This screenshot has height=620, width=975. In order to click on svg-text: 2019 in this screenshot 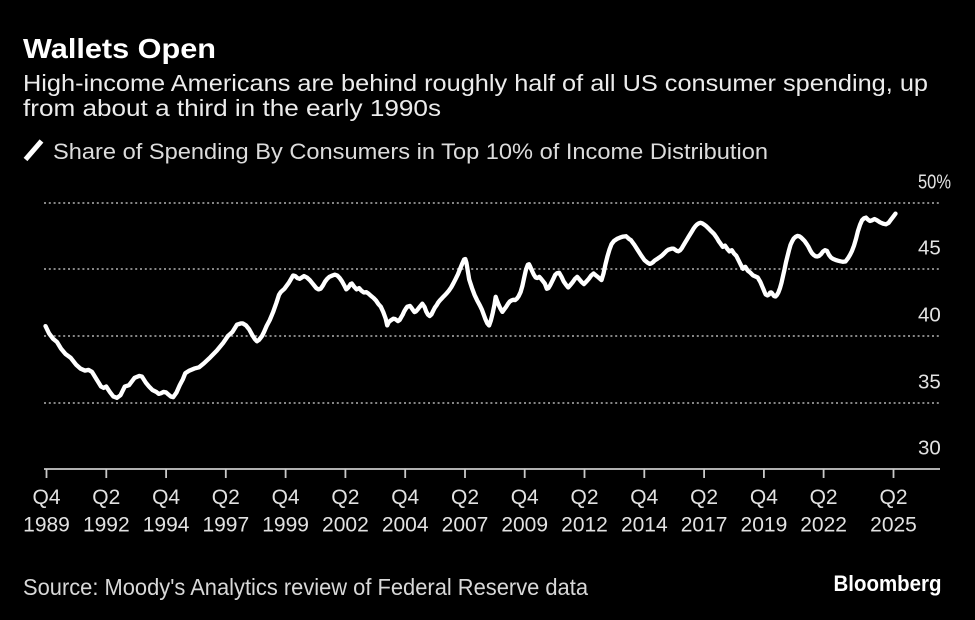, I will do `click(764, 525)`.